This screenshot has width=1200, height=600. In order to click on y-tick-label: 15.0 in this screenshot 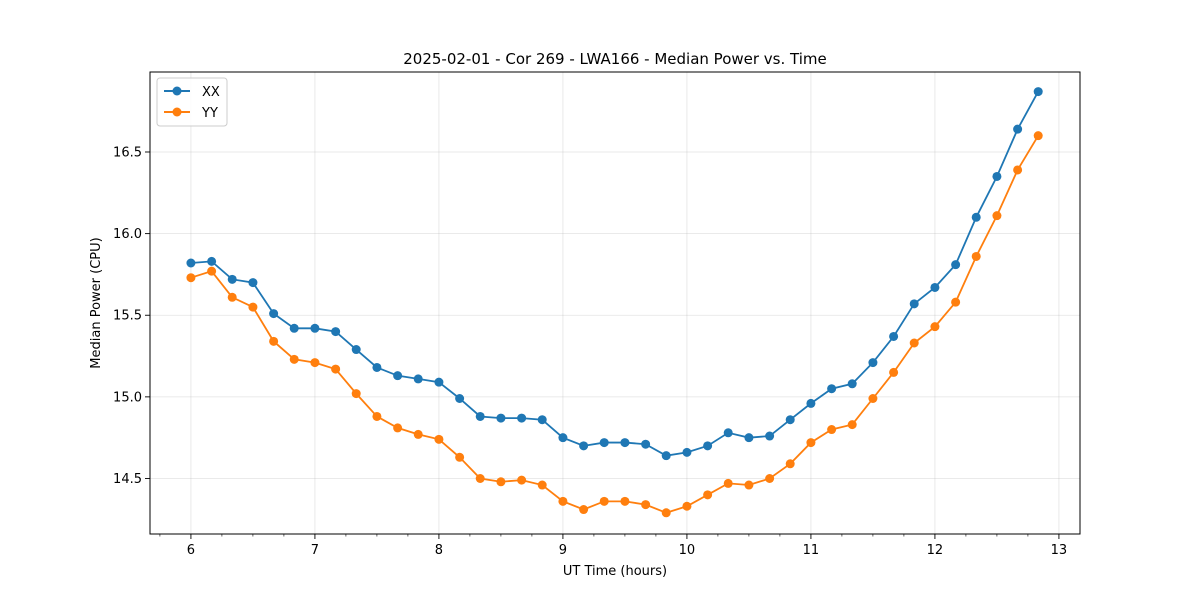, I will do `click(127, 397)`.